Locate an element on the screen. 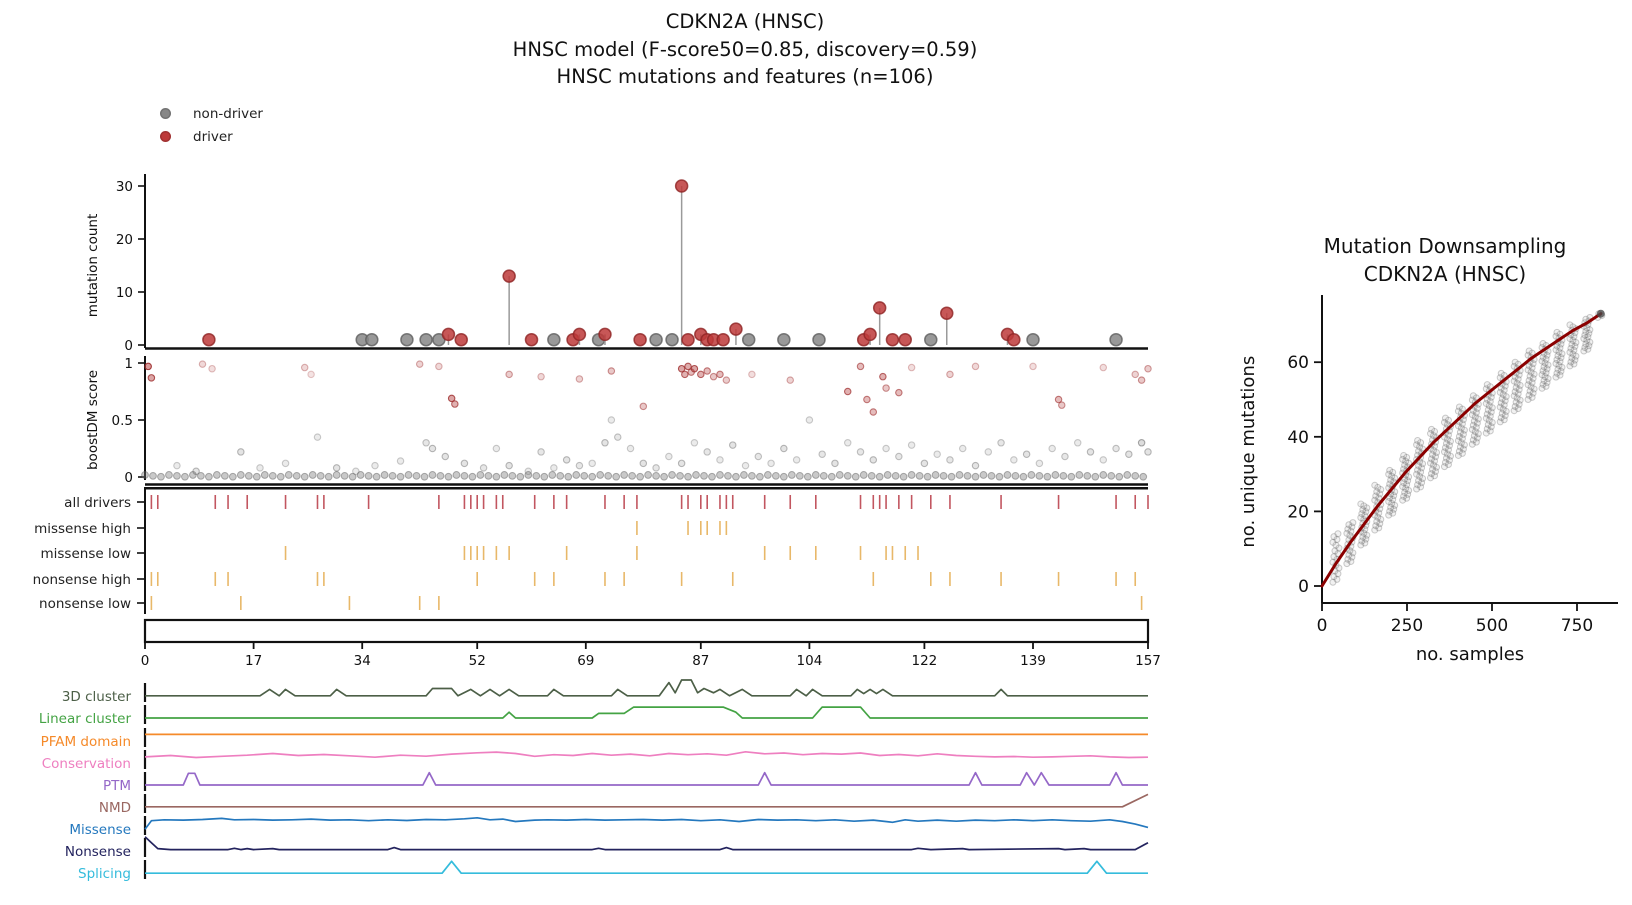 This screenshot has height=905, width=1632. feature-line-3D-cluster is located at coordinates (646, 688).